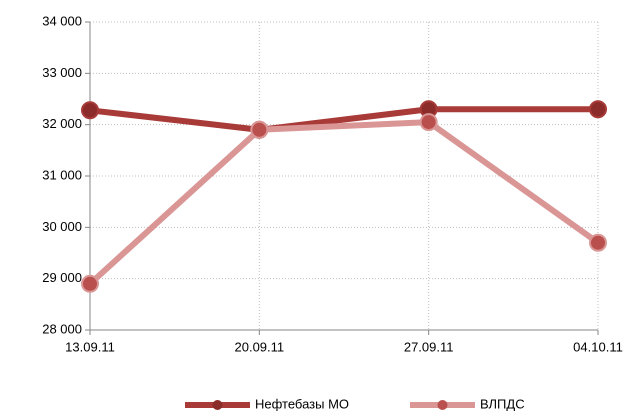 The width and height of the screenshot is (638, 417). What do you see at coordinates (62, 72) in the screenshot?
I see `y-tick-label: 33 000` at bounding box center [62, 72].